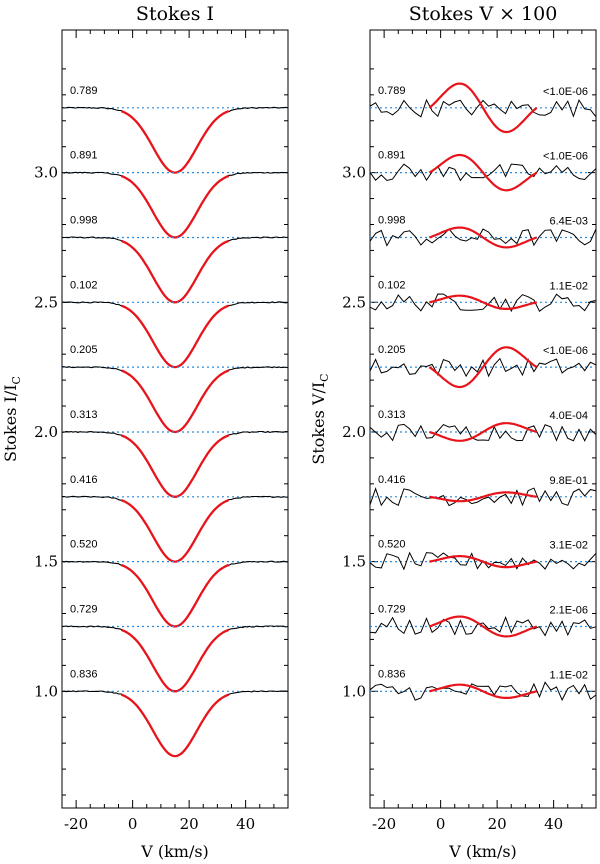  I want to click on stokes-v-fap-label: 3.1E-02, so click(568, 546).